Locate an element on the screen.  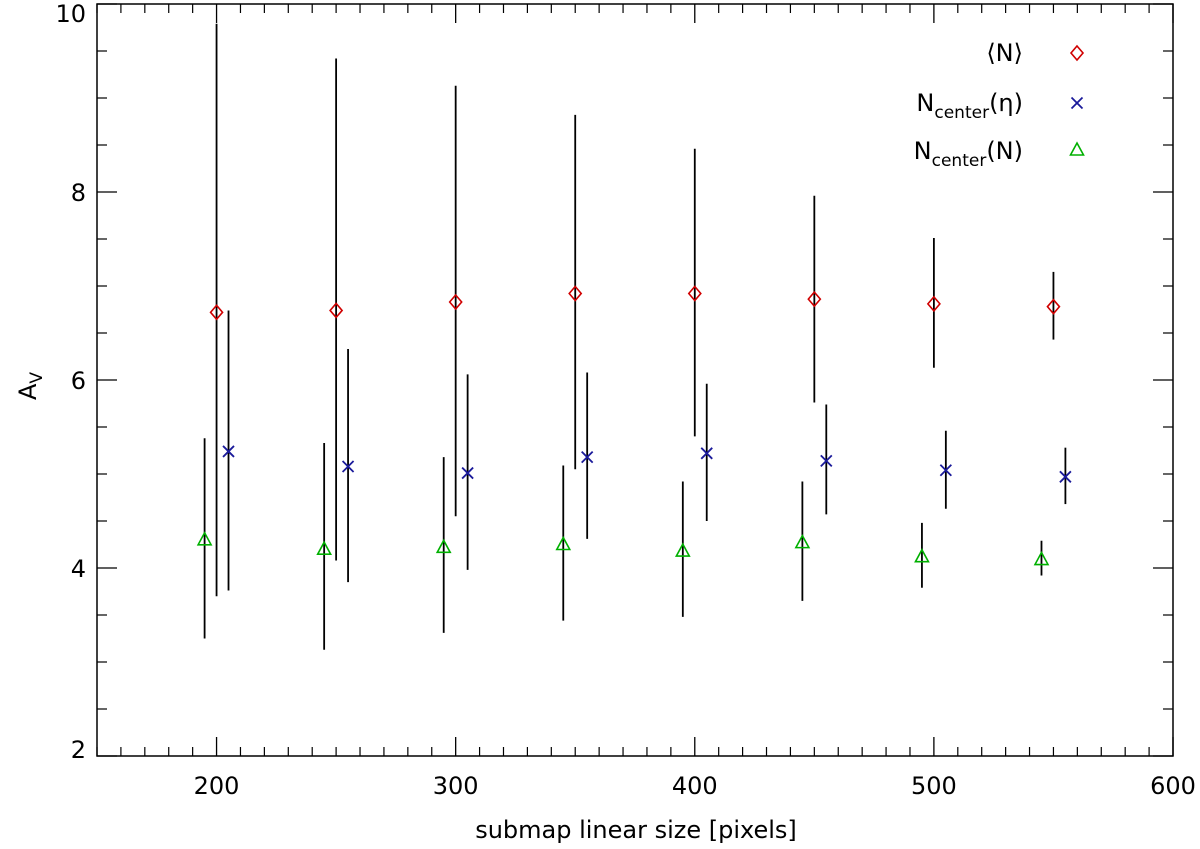
x-tick-label: 200 is located at coordinates (217, 786).